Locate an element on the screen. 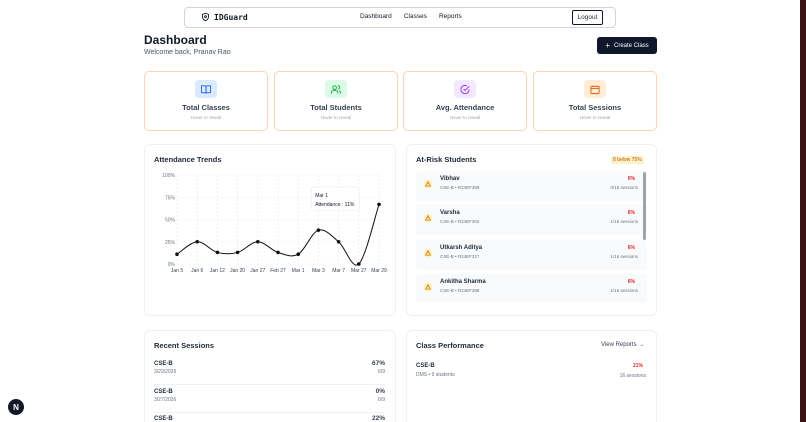 The height and width of the screenshot is (422, 806). book-icon is located at coordinates (206, 89).